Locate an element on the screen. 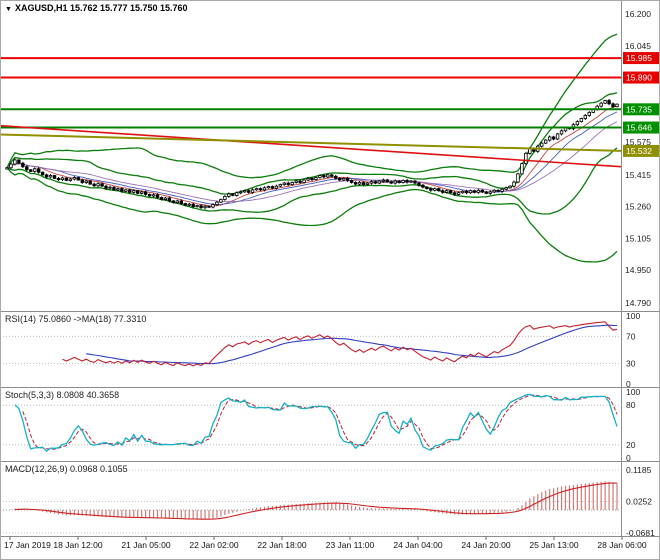 The width and height of the screenshot is (660, 560). chart-title: ▼ XAGUSD,H1 15.762 15.777 15.750 15.760 is located at coordinates (96, 8).